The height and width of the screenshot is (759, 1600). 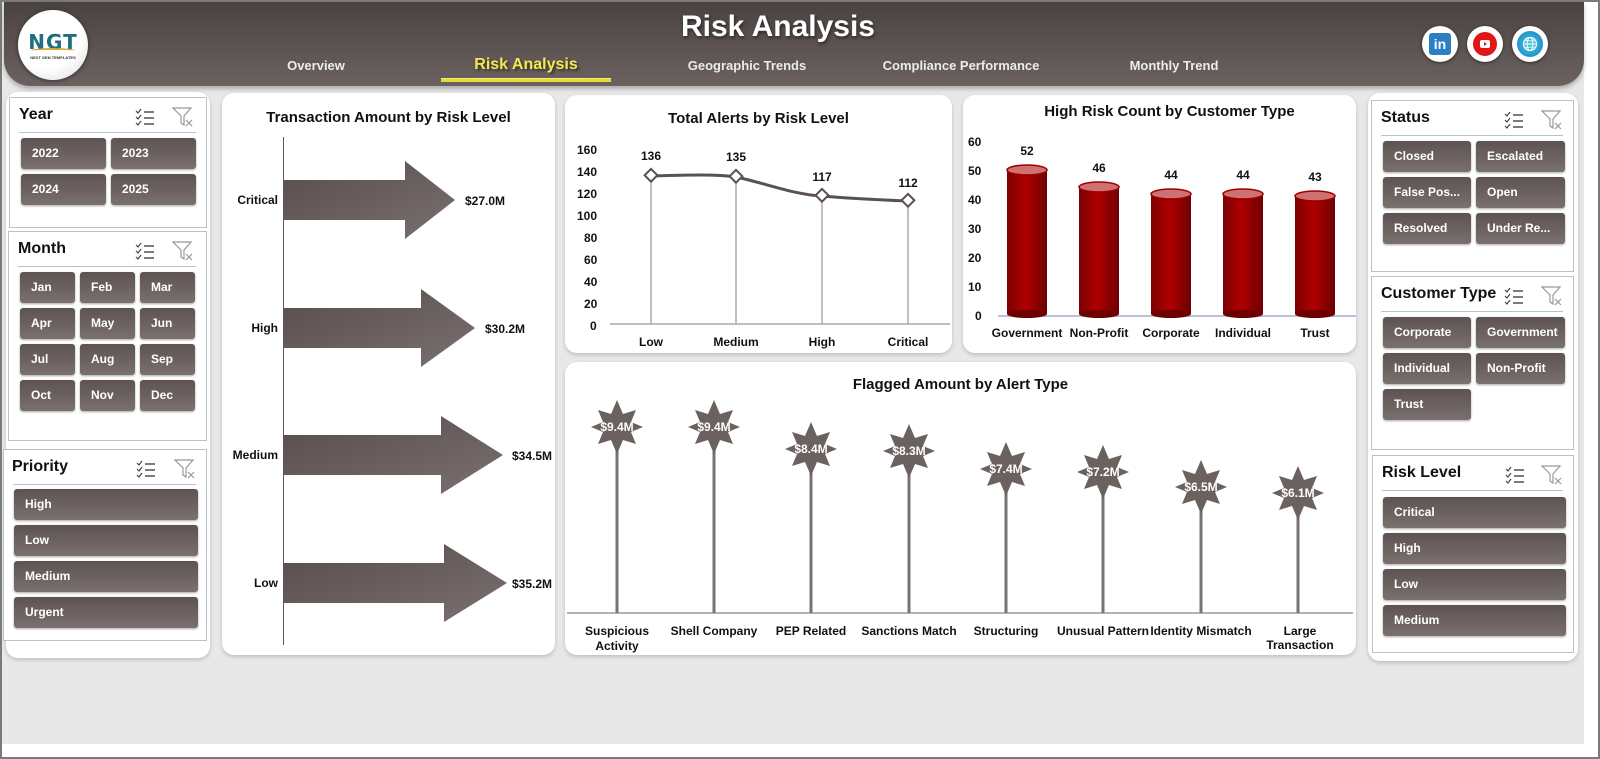 What do you see at coordinates (1520, 368) in the screenshot?
I see `slicer-item-non-profit: Non-Profit` at bounding box center [1520, 368].